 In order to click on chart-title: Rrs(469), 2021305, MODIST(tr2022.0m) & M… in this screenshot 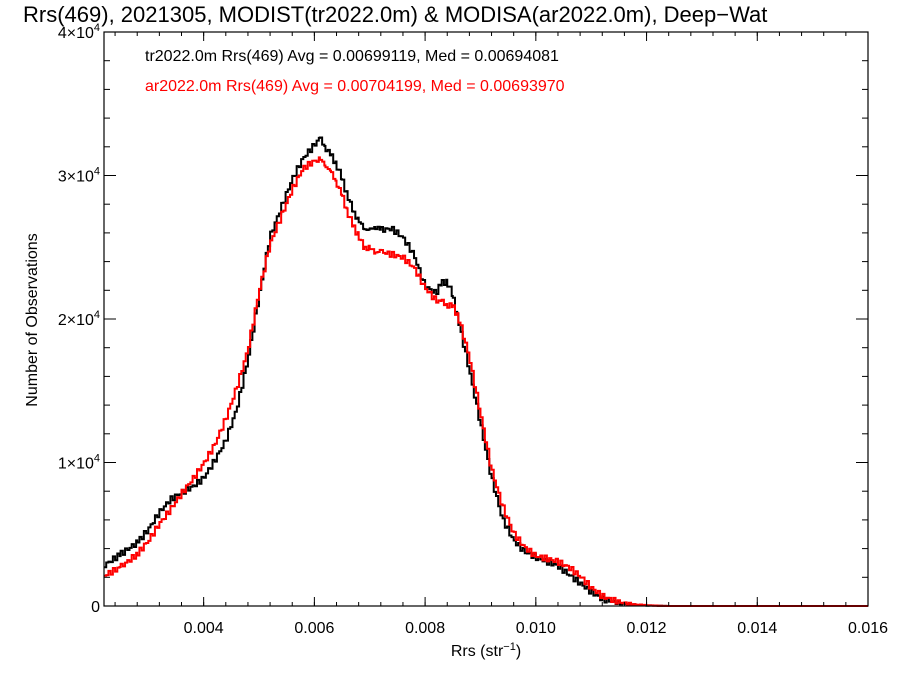, I will do `click(395, 14)`.